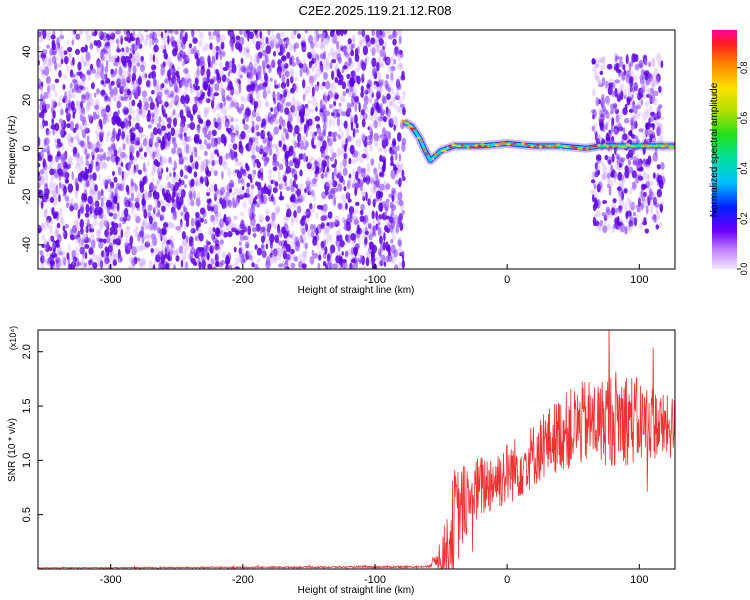 The image size is (750, 600). I want to click on spectrogram-x-tick-label: 0, so click(507, 280).